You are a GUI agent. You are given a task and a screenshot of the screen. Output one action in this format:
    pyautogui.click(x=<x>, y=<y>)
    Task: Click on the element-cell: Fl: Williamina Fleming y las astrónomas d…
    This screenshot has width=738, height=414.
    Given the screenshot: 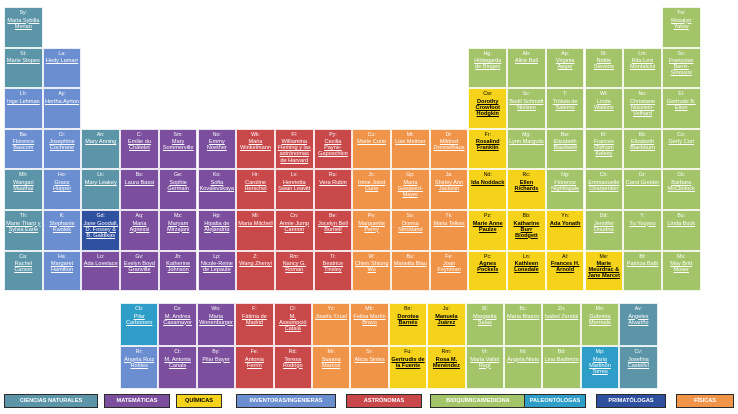 What is the action you would take?
    pyautogui.click(x=294, y=149)
    